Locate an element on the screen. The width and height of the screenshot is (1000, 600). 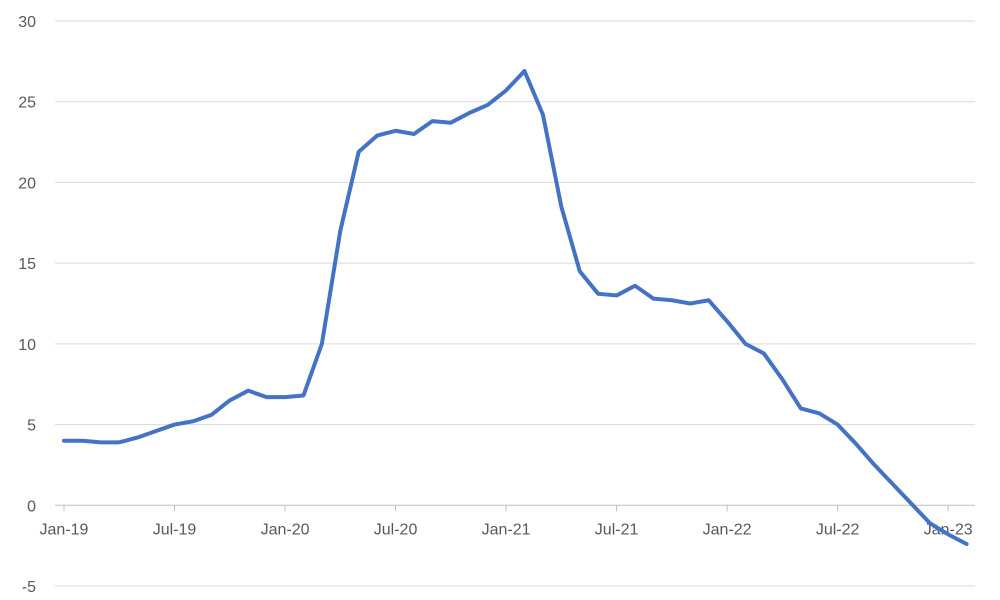
x-tick-label: Jan-20 is located at coordinates (285, 529).